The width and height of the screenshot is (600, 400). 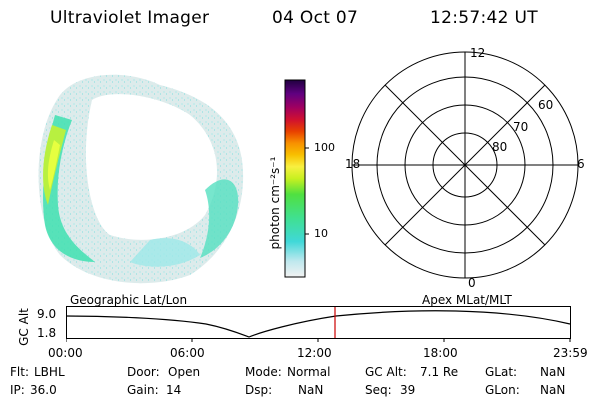 What do you see at coordinates (546, 105) in the screenshot?
I see `lat-label-60: 60` at bounding box center [546, 105].